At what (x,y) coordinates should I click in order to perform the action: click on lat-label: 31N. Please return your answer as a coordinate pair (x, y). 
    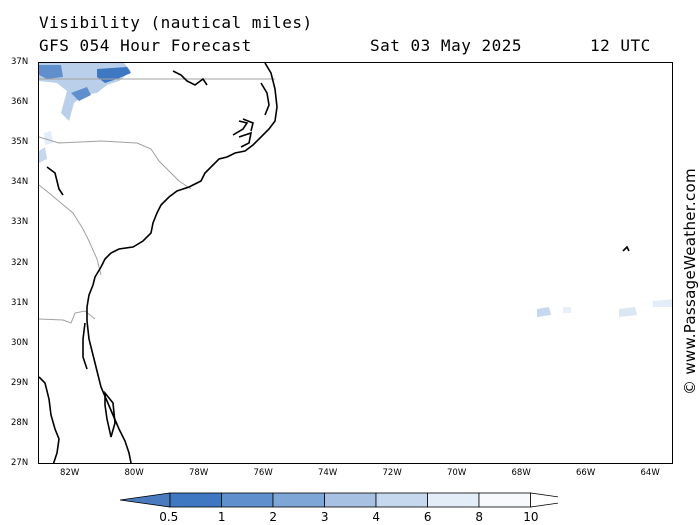
    Looking at the image, I should click on (20, 302).